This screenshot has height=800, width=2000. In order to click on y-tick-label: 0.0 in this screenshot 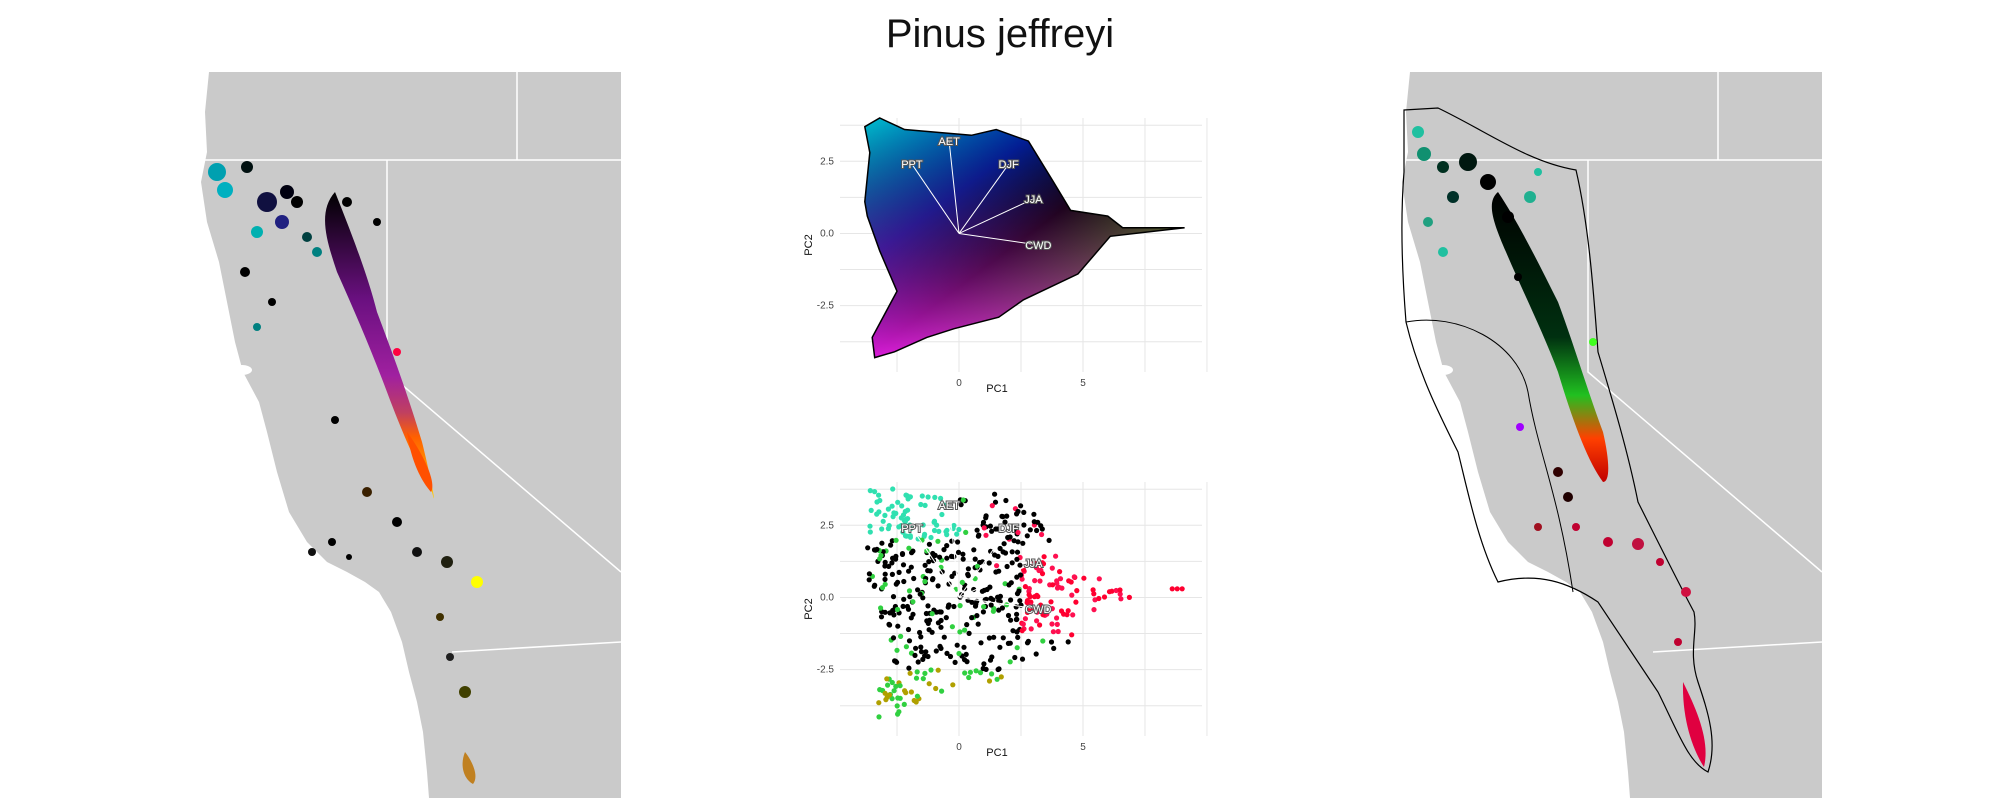, I will do `click(827, 597)`.